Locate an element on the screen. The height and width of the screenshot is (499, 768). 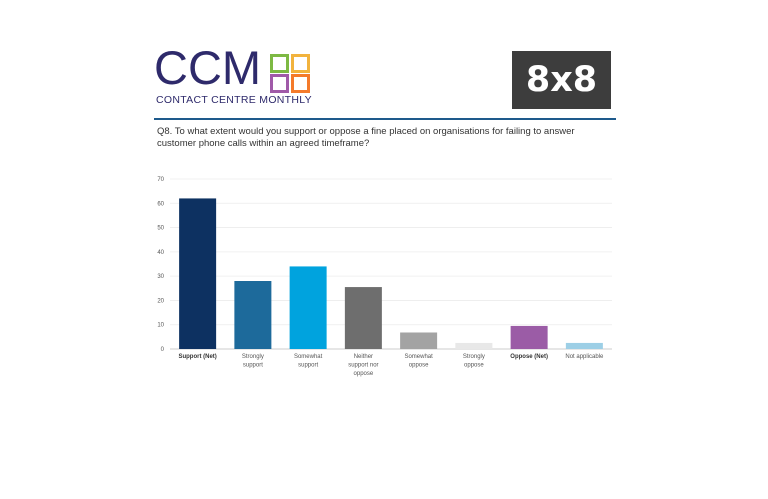
header-divider is located at coordinates (385, 119).